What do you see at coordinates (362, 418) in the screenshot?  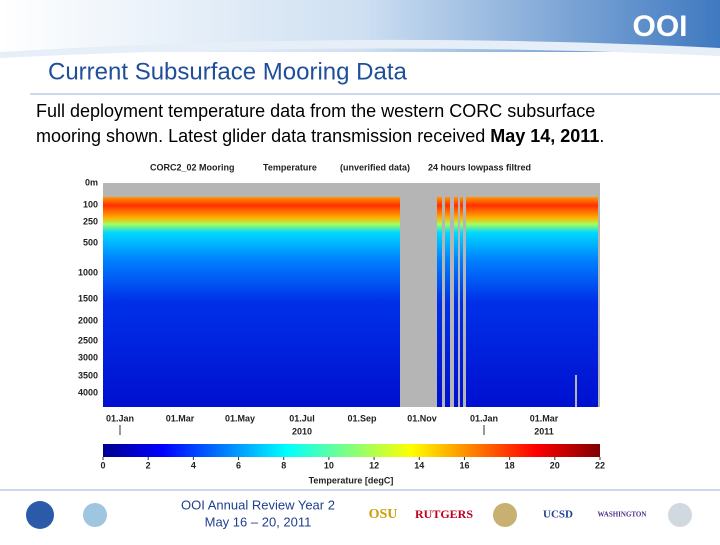 I see `month-label: 01.Sep` at bounding box center [362, 418].